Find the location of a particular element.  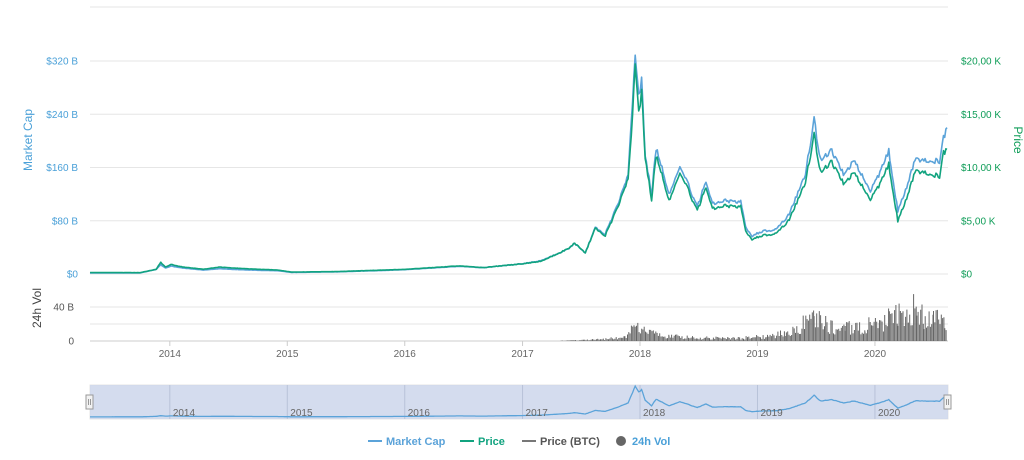

x-tick-label: 2020 is located at coordinates (875, 354).